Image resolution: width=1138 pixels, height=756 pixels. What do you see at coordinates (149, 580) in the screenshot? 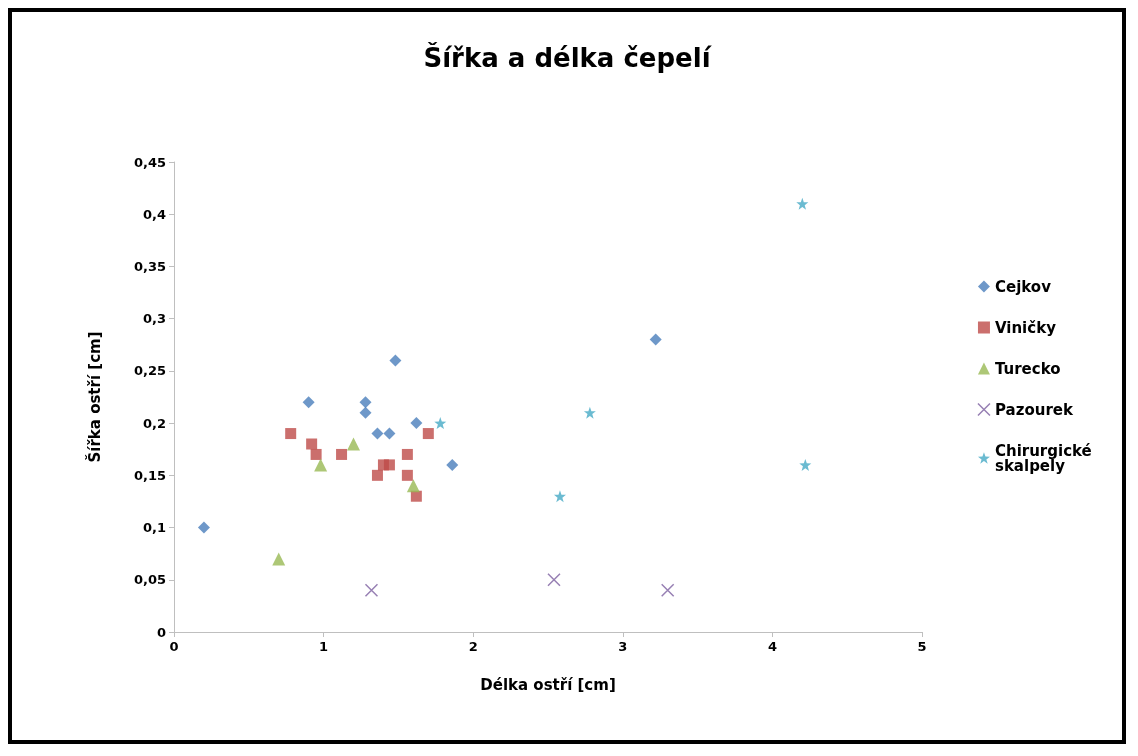
I see `y-tick-label: 0,05` at bounding box center [149, 580].